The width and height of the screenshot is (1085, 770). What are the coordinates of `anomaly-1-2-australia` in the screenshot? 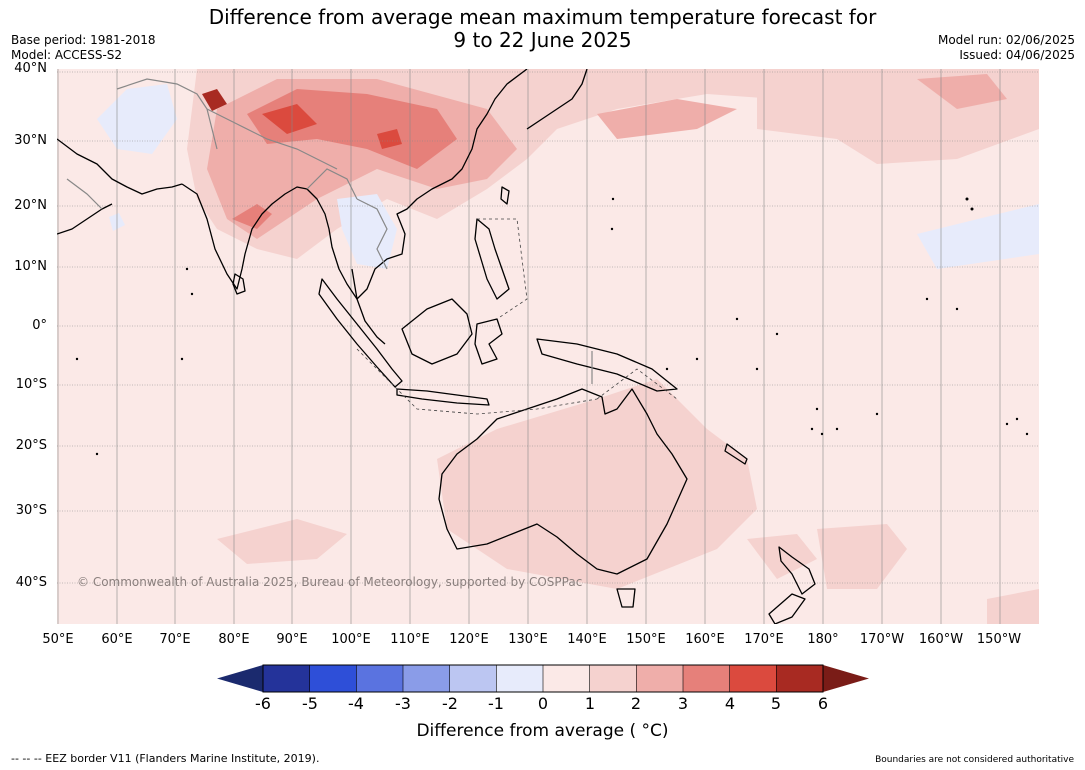 It's located at (597, 484).